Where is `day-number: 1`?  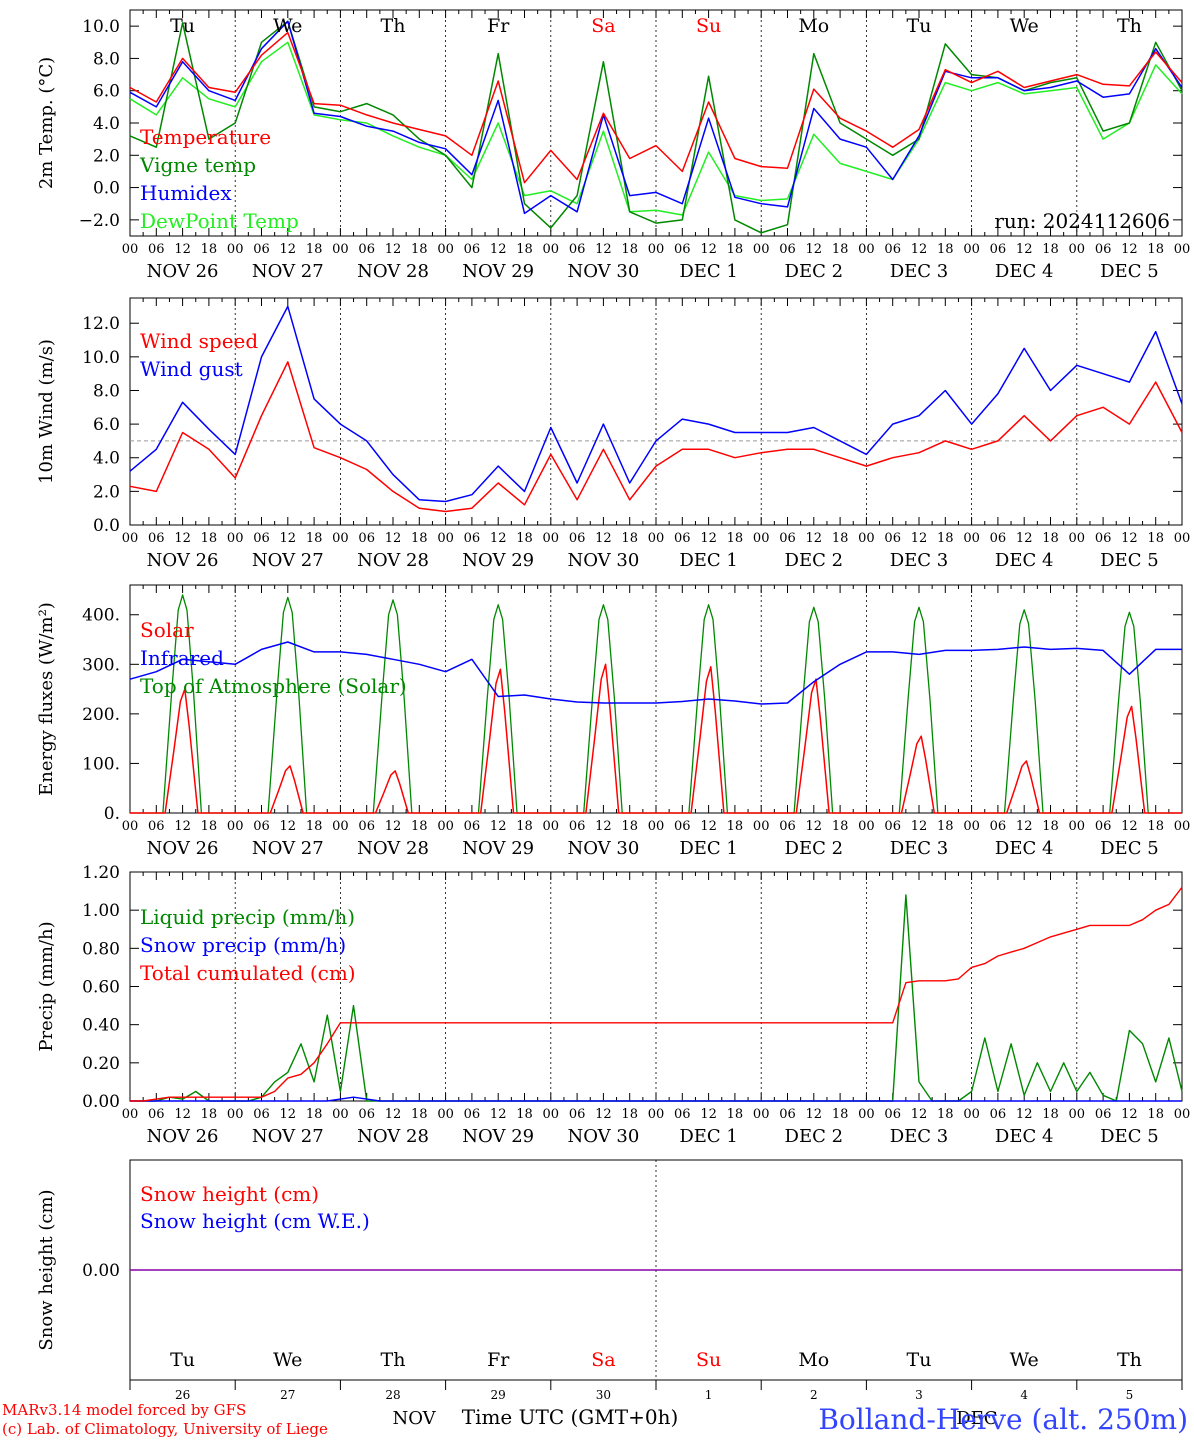 day-number: 1 is located at coordinates (709, 1395).